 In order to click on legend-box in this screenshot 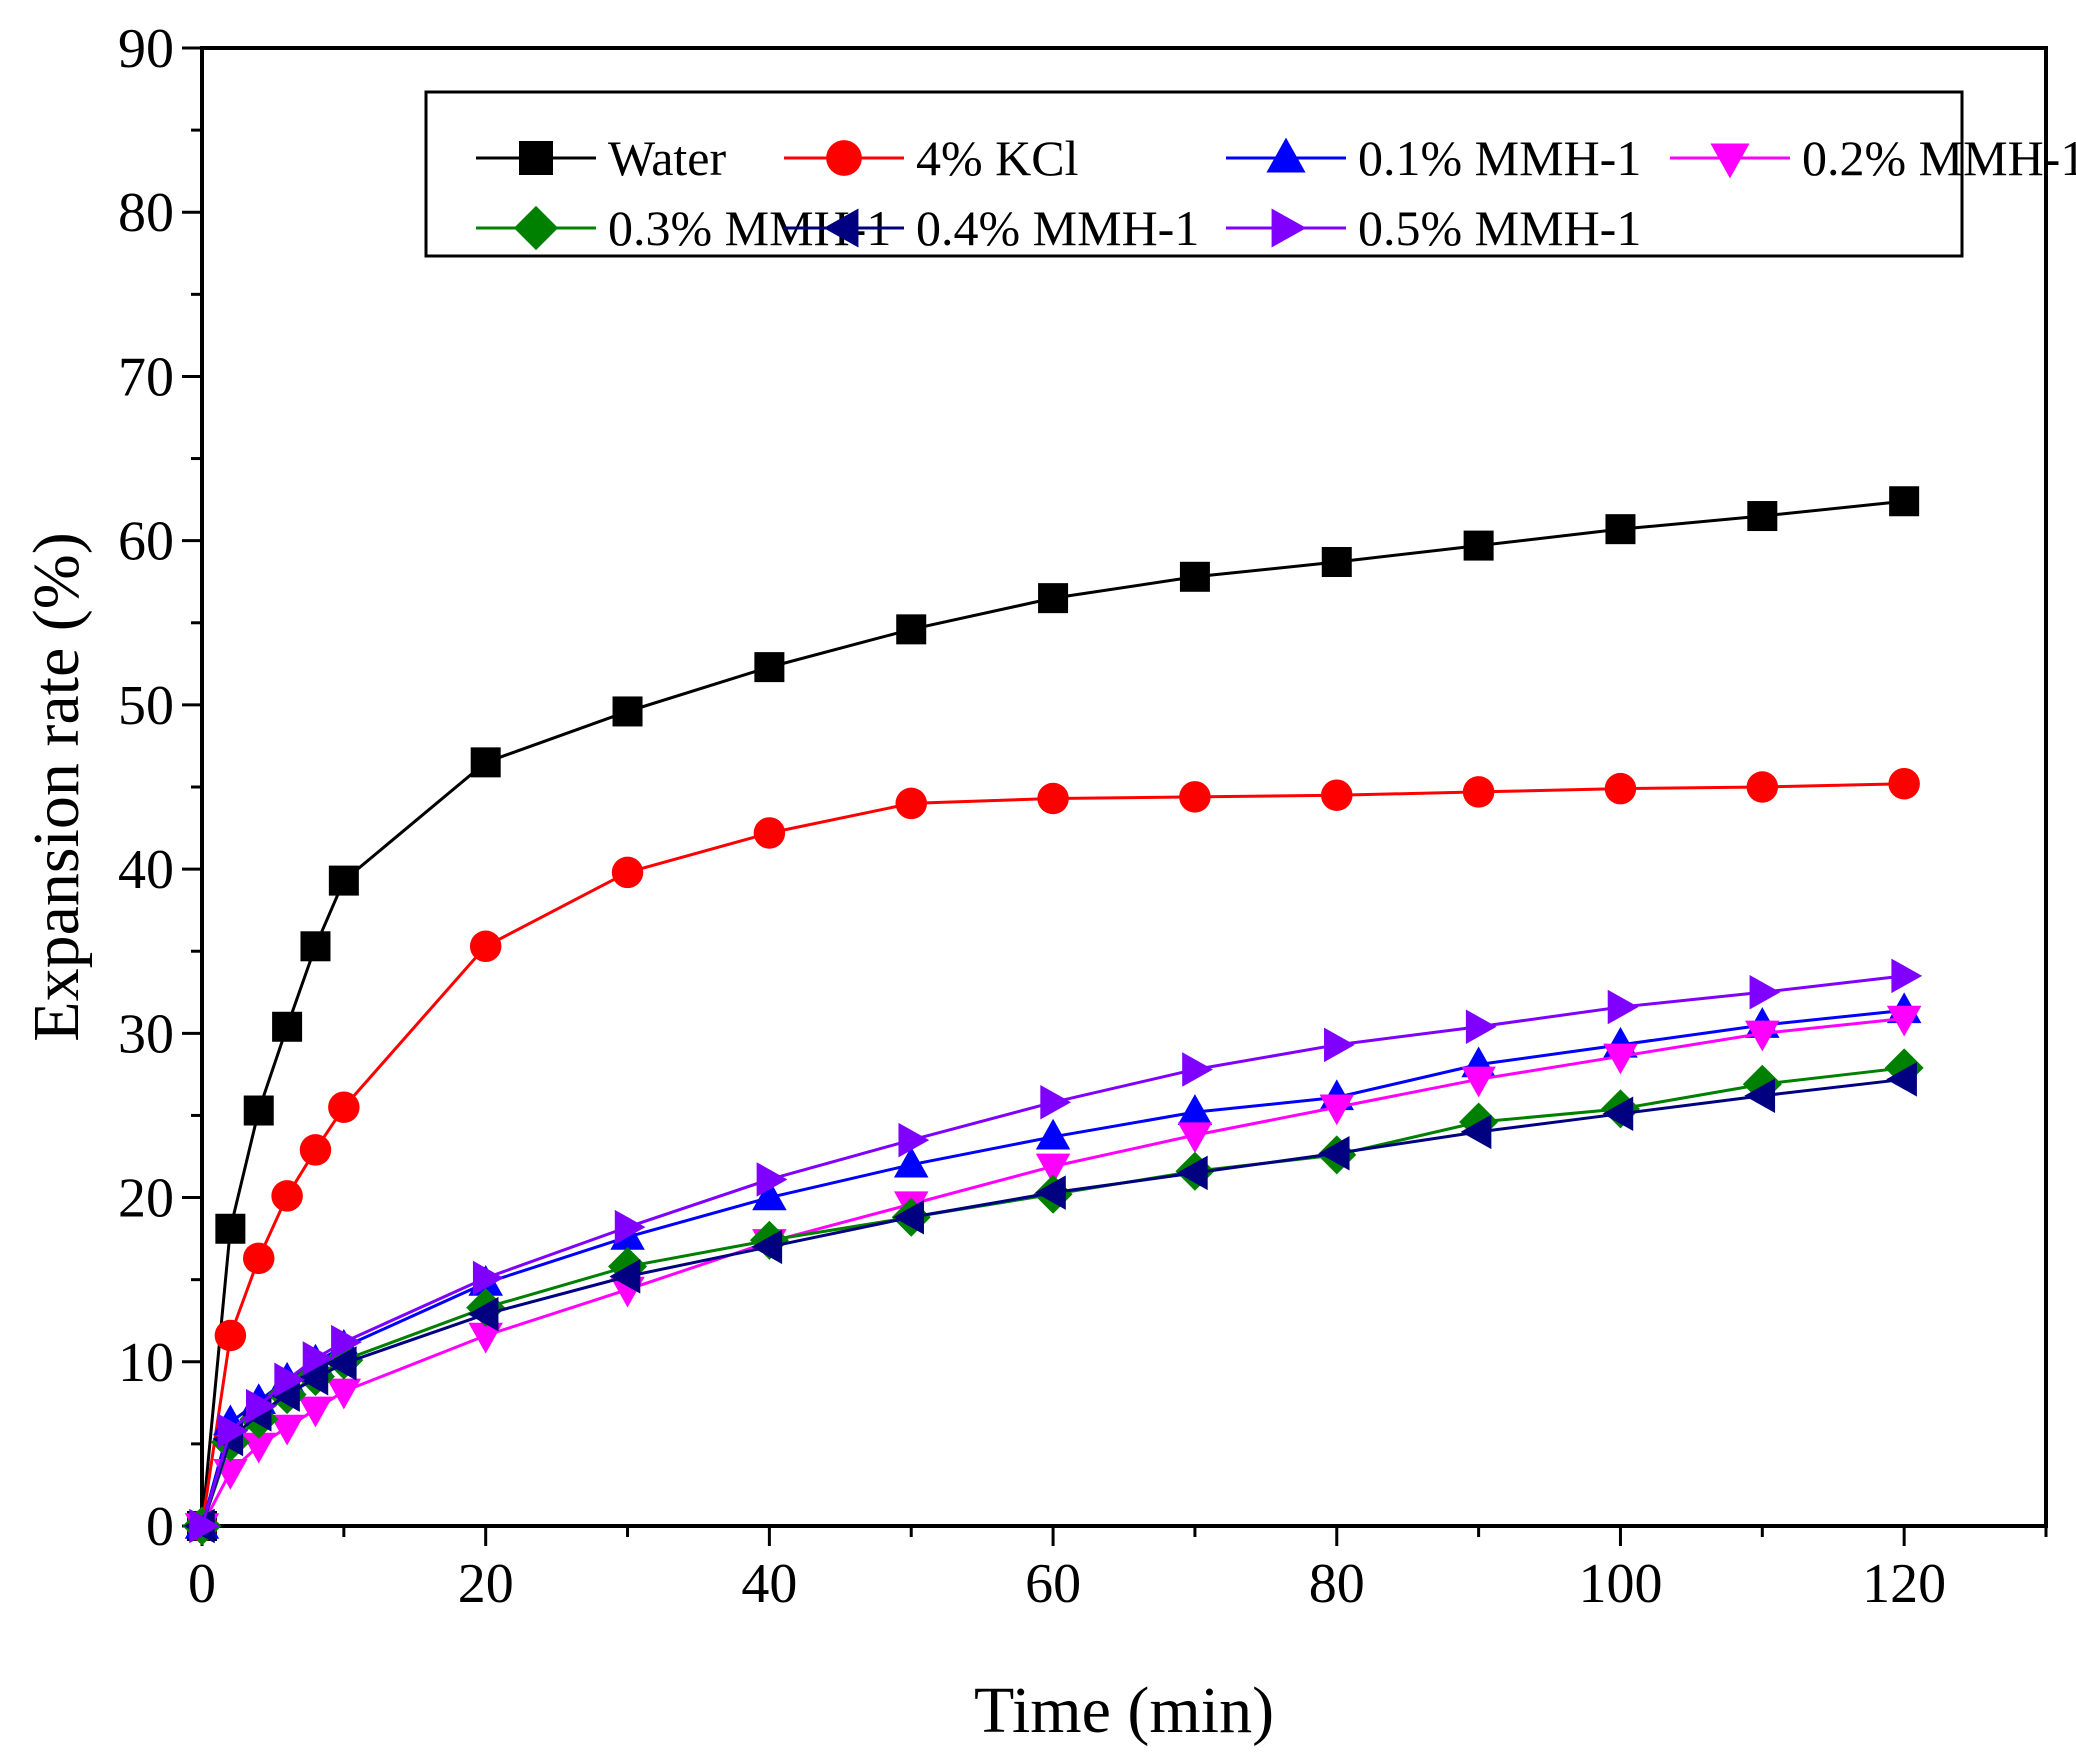, I will do `click(1194, 174)`.